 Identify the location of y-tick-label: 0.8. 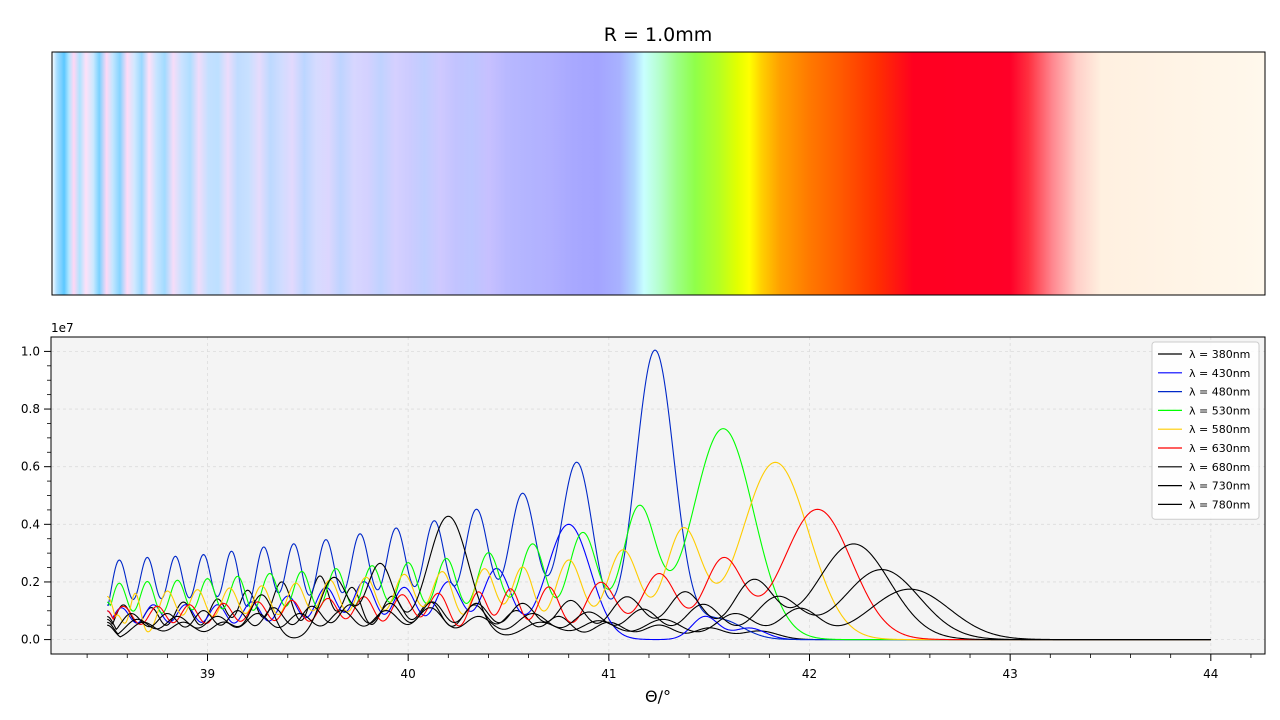
(30, 409).